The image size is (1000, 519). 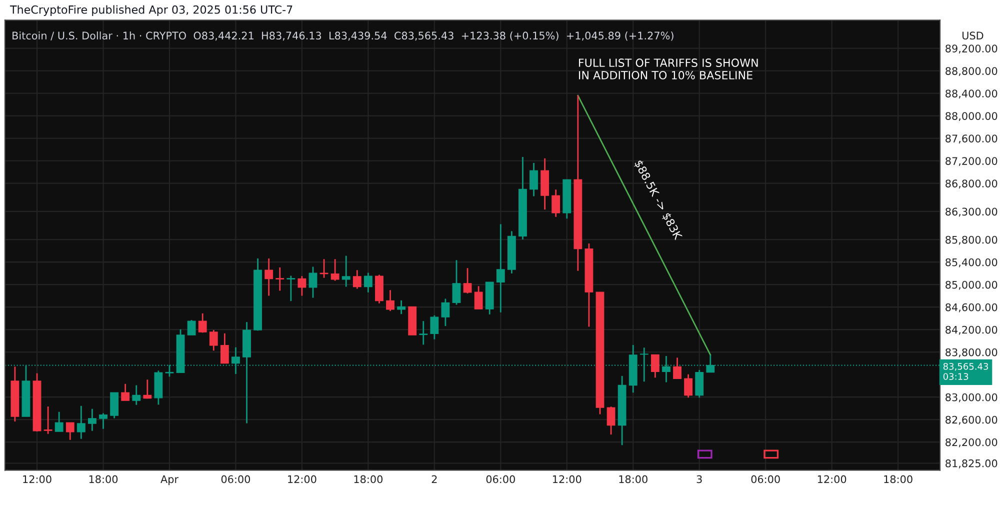 I want to click on y-tick-label: 85,000.00, so click(x=972, y=285).